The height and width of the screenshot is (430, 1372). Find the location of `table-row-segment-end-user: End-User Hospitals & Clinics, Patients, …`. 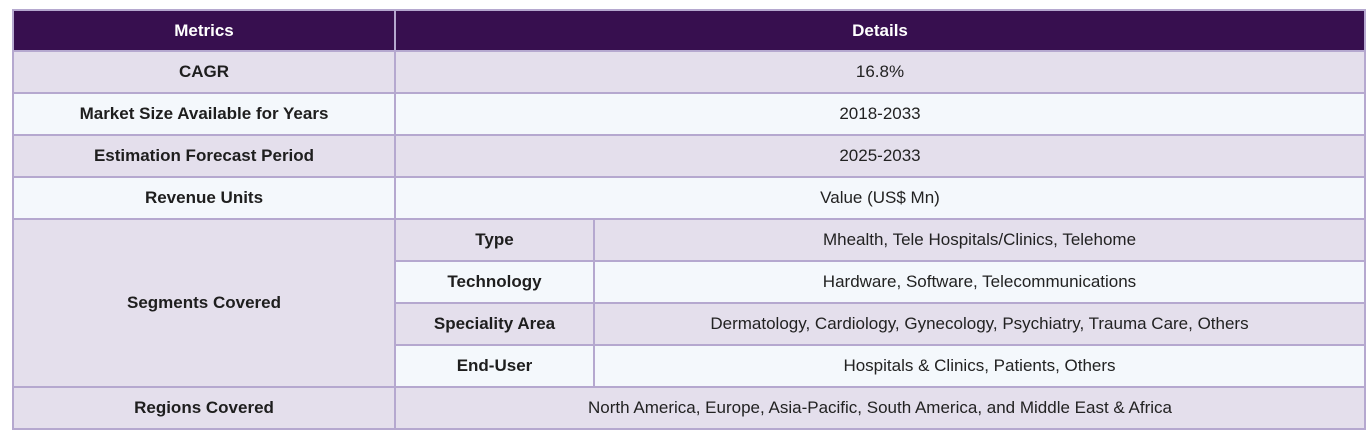

table-row-segment-end-user: End-User Hospitals & Clinics, Patients, … is located at coordinates (689, 366).